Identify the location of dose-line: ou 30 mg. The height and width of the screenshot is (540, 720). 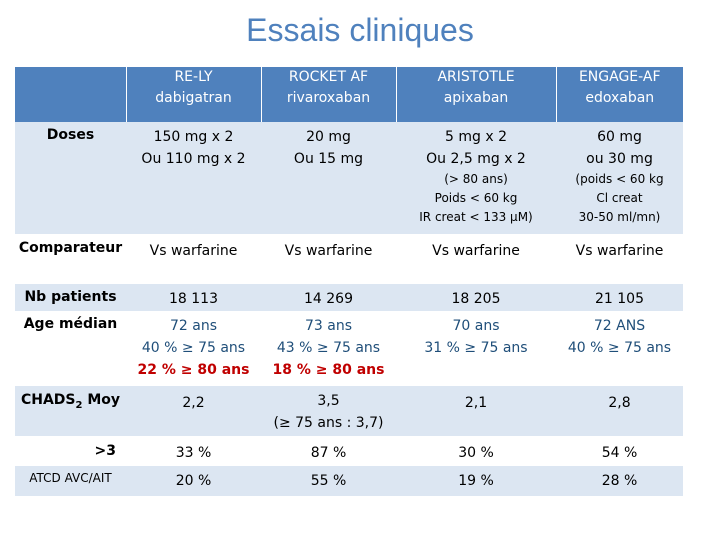
(619, 159).